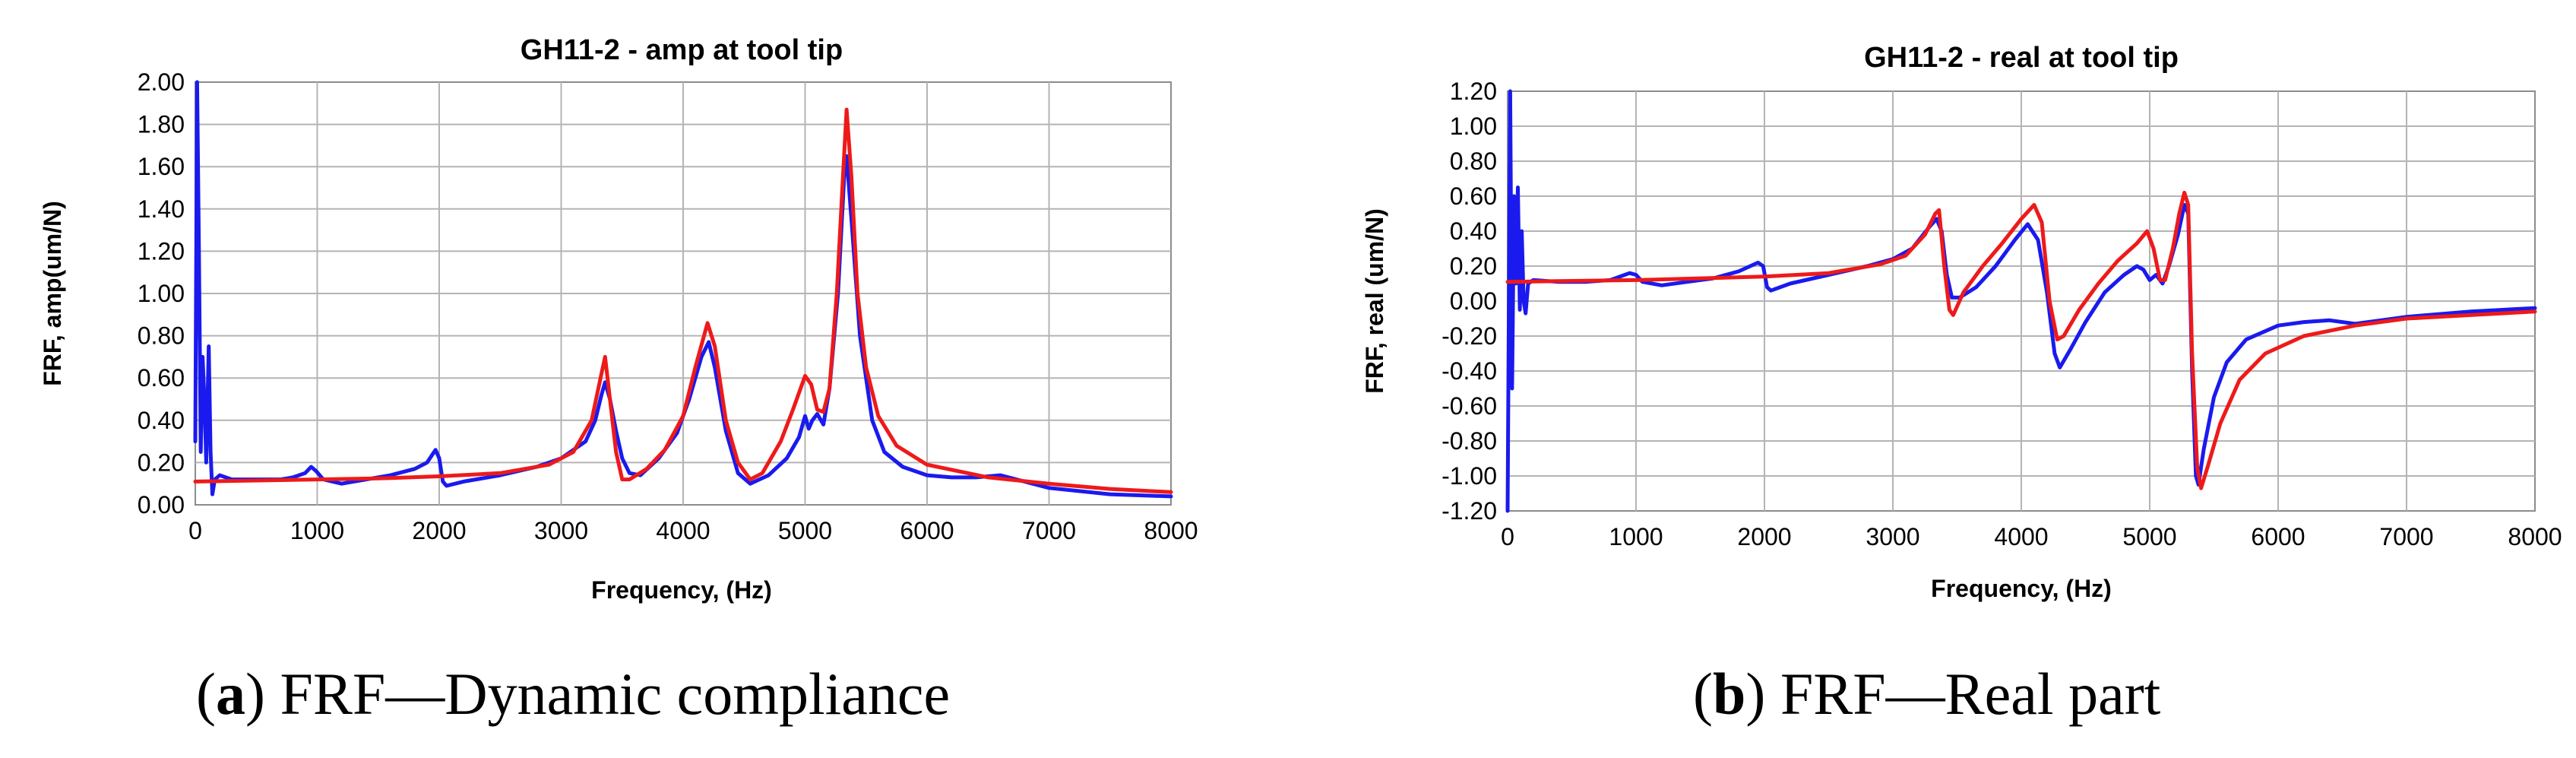 Image resolution: width=2576 pixels, height=758 pixels. I want to click on x-axis-label-real-part: Frequency, (Hz), so click(2021, 588).